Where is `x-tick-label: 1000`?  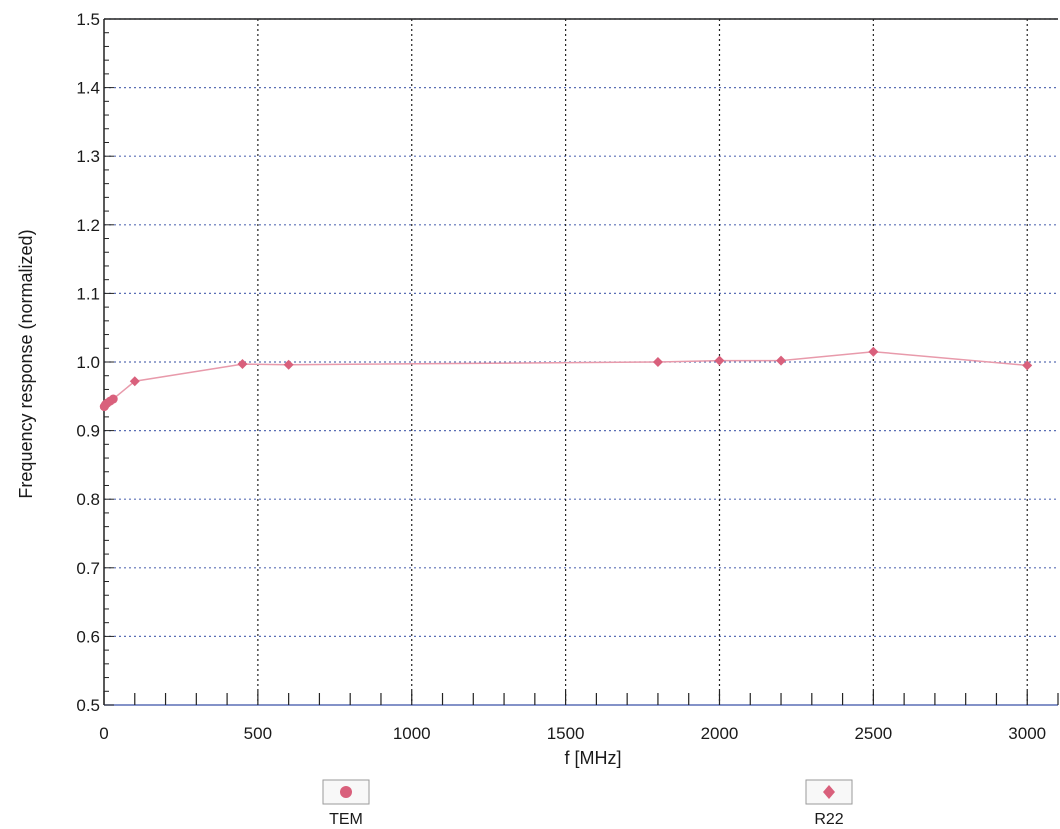
x-tick-label: 1000 is located at coordinates (412, 733).